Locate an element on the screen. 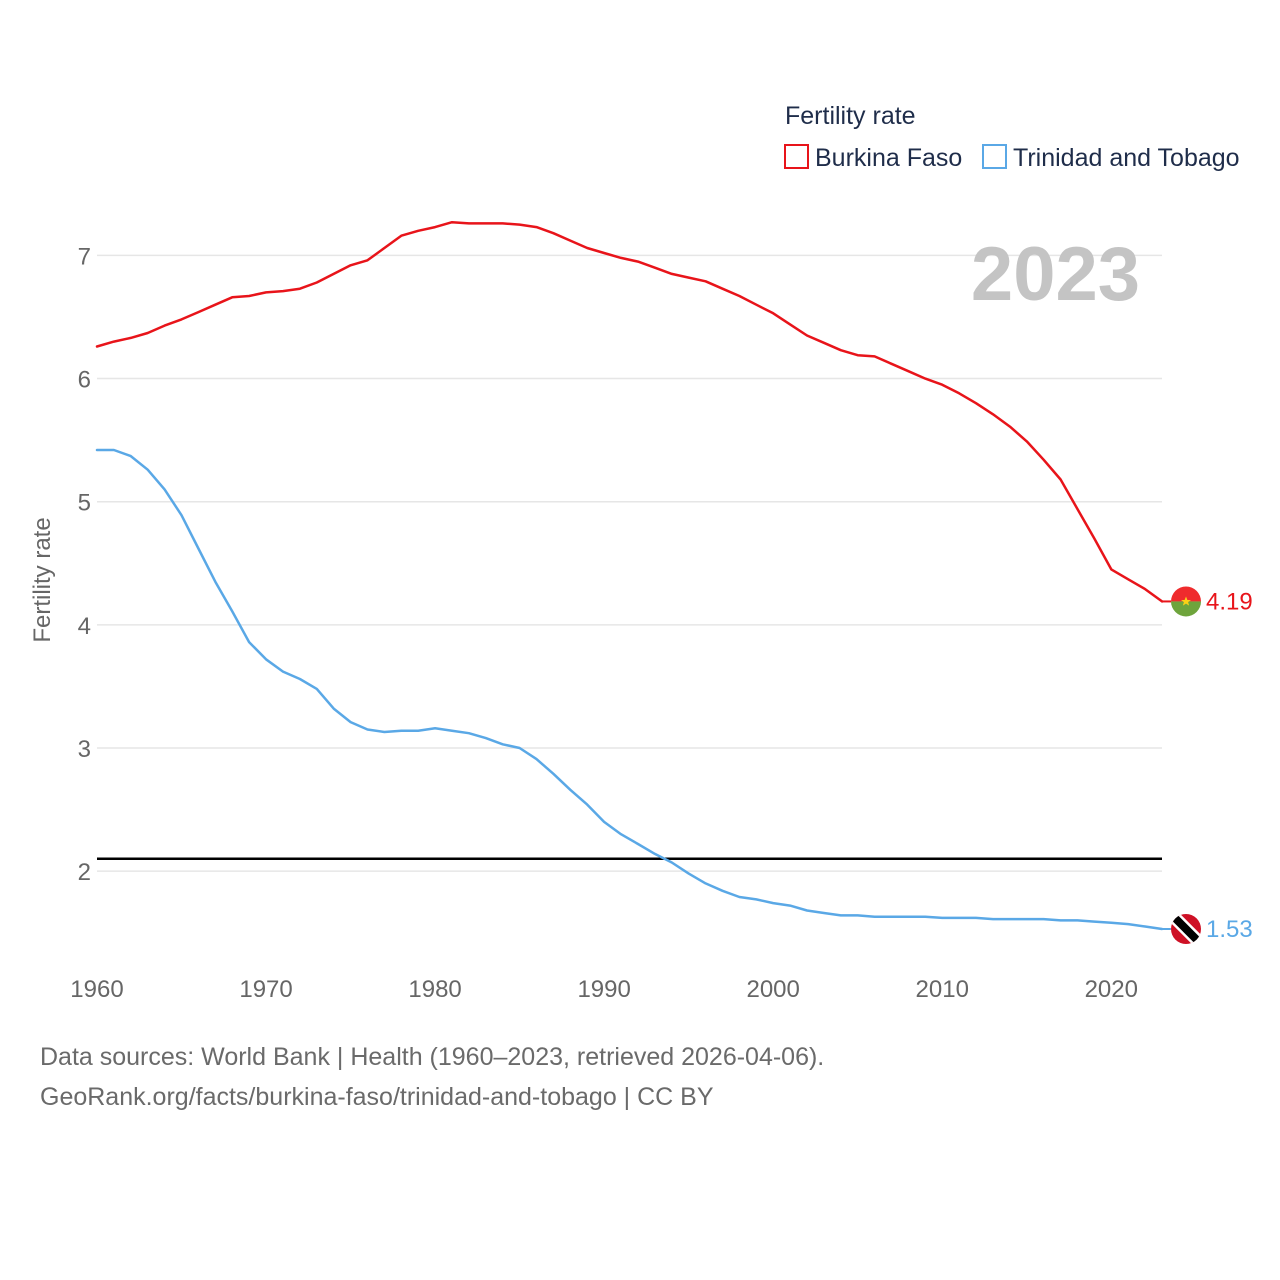  y-tick-label-7: 7 is located at coordinates (84, 256).